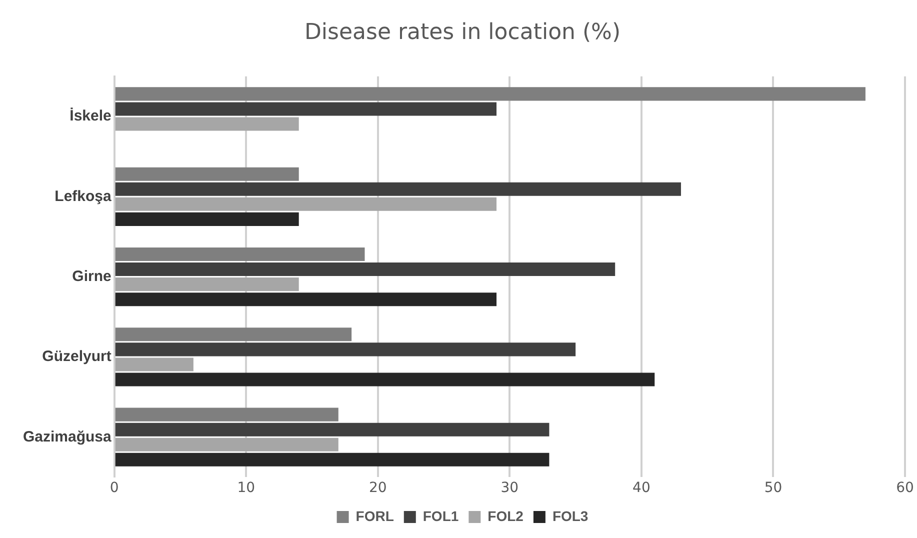 This screenshot has height=538, width=917. Describe the element at coordinates (462, 32) in the screenshot. I see `chart-title: Disease rates in location (%)` at that location.